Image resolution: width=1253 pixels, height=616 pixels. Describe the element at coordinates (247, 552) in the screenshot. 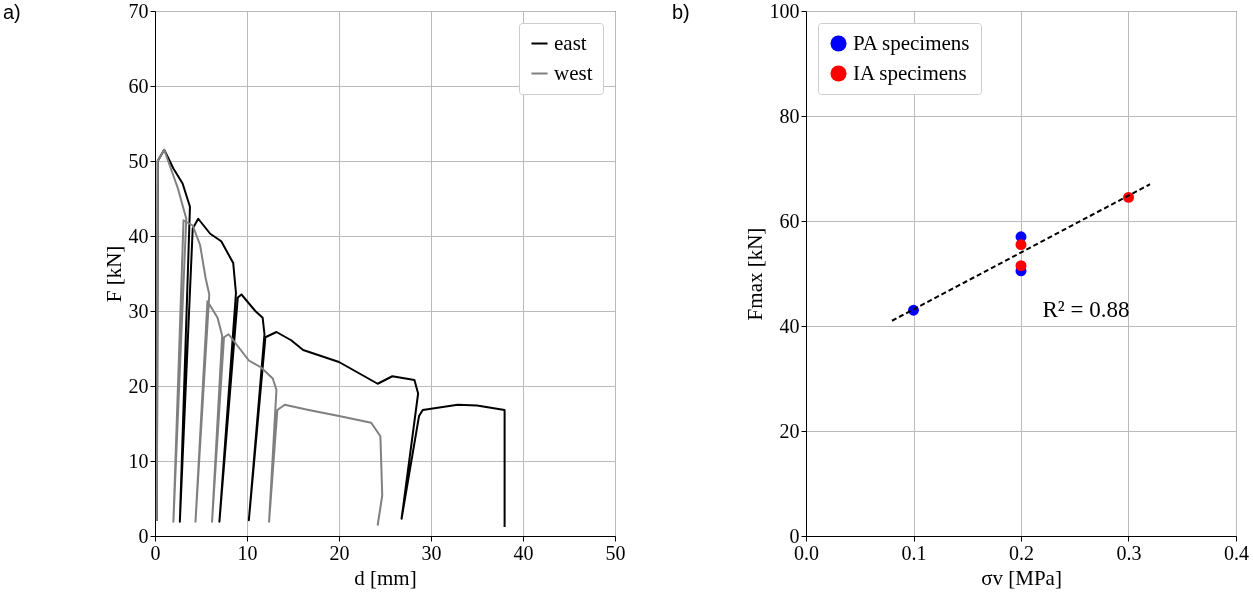

I see `x-tick-label: 10` at that location.